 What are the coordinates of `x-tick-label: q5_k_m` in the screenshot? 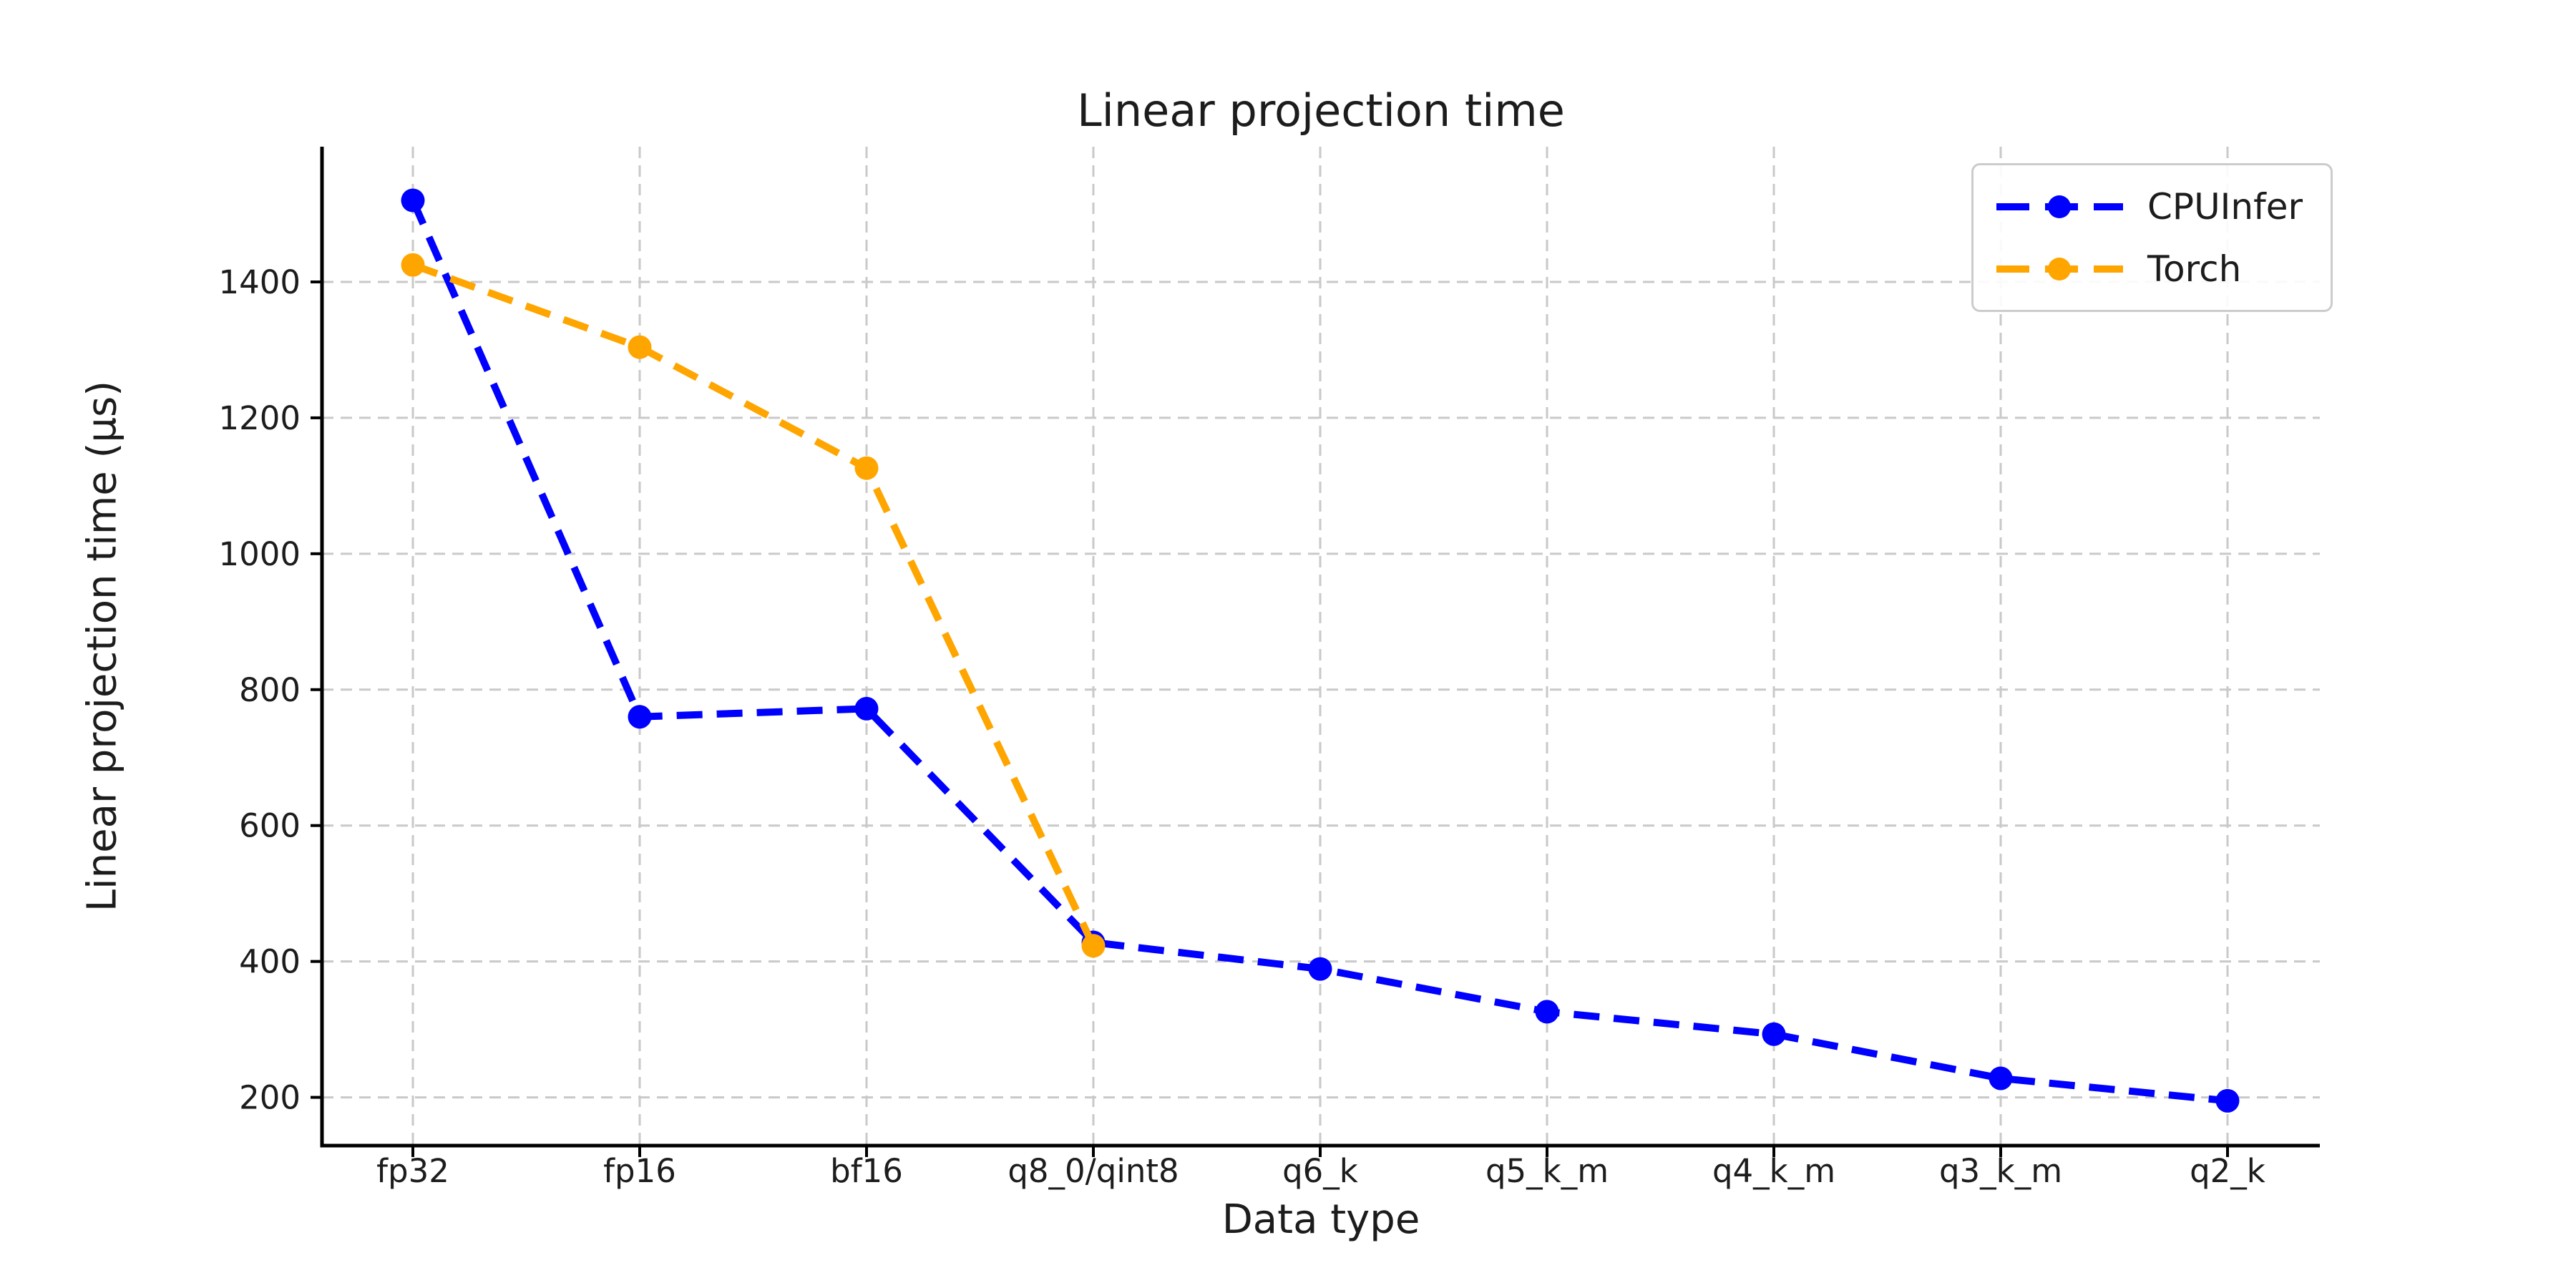 It's located at (1547, 1171).